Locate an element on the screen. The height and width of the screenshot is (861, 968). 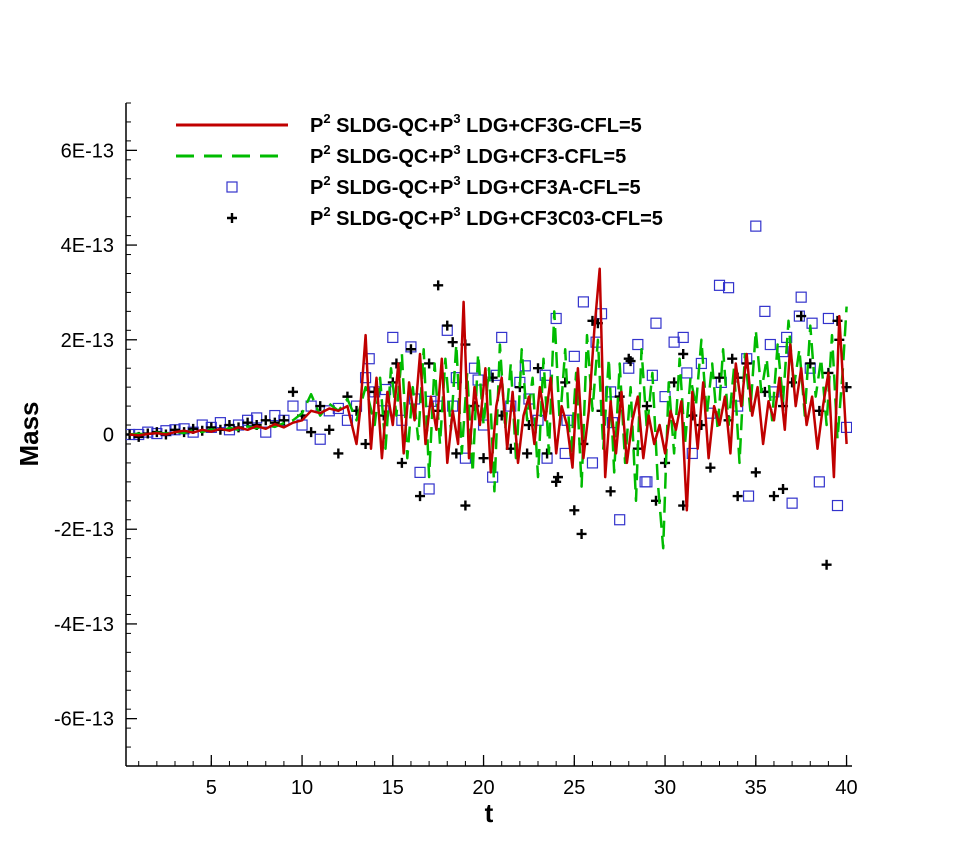
y-tick-label: -6E-13 is located at coordinates (84, 720).